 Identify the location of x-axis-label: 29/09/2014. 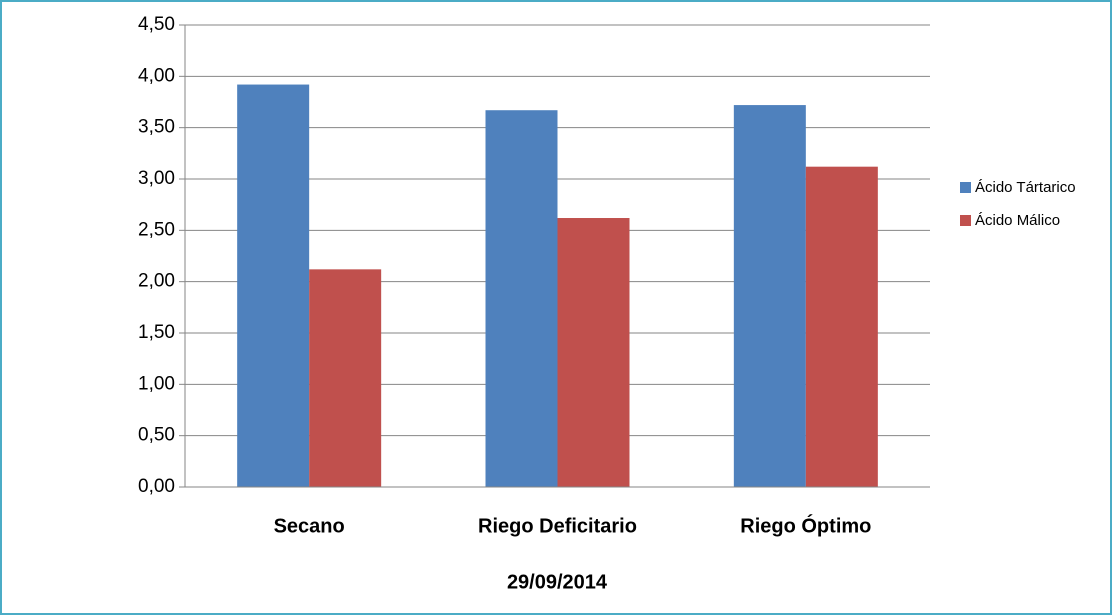
(557, 582).